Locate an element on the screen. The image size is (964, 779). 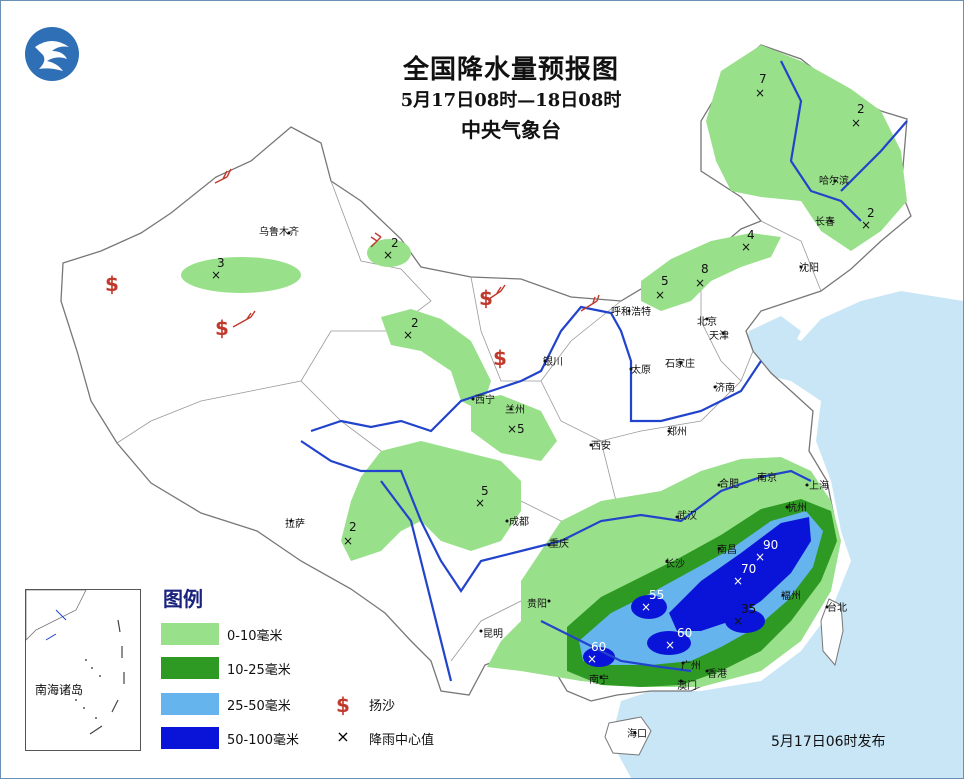
svg-text: 兰州 is located at coordinates (515, 409).